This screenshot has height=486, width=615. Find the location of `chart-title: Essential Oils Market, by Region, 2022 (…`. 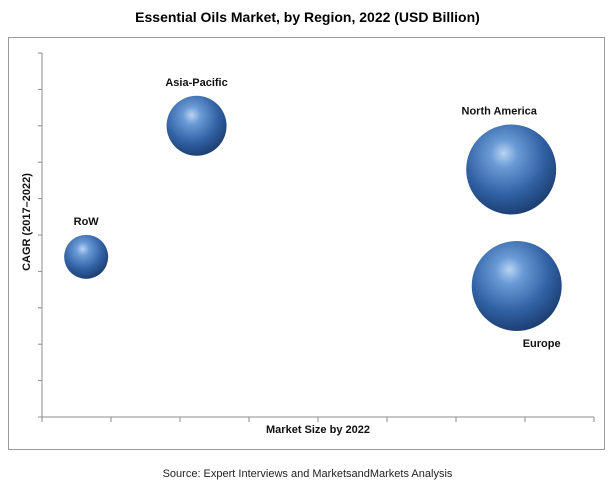

chart-title: Essential Oils Market, by Region, 2022 (… is located at coordinates (307, 17).